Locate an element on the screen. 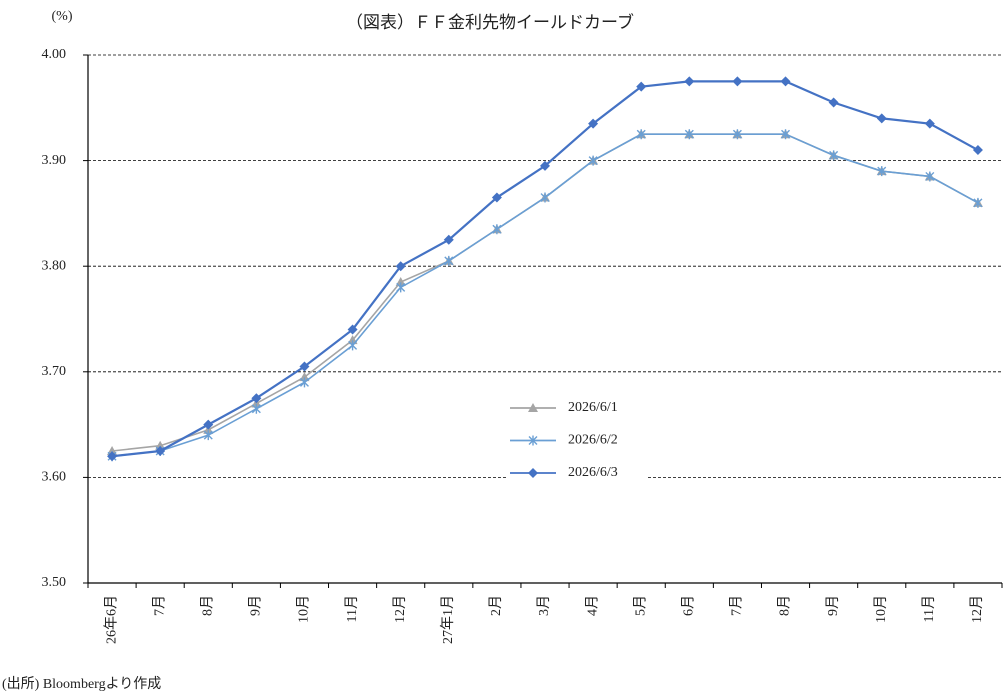 The image size is (1008, 695). x-tick-label: 26年6月 is located at coordinates (111, 619).